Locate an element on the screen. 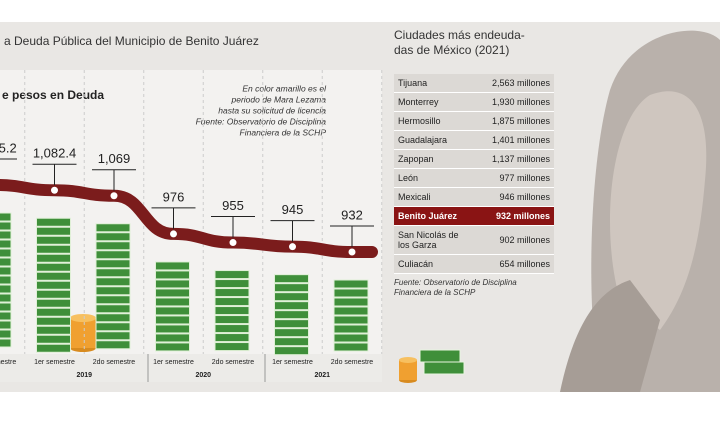 This screenshot has height=426, width=720. axis-strip is located at coordinates (191, 368).